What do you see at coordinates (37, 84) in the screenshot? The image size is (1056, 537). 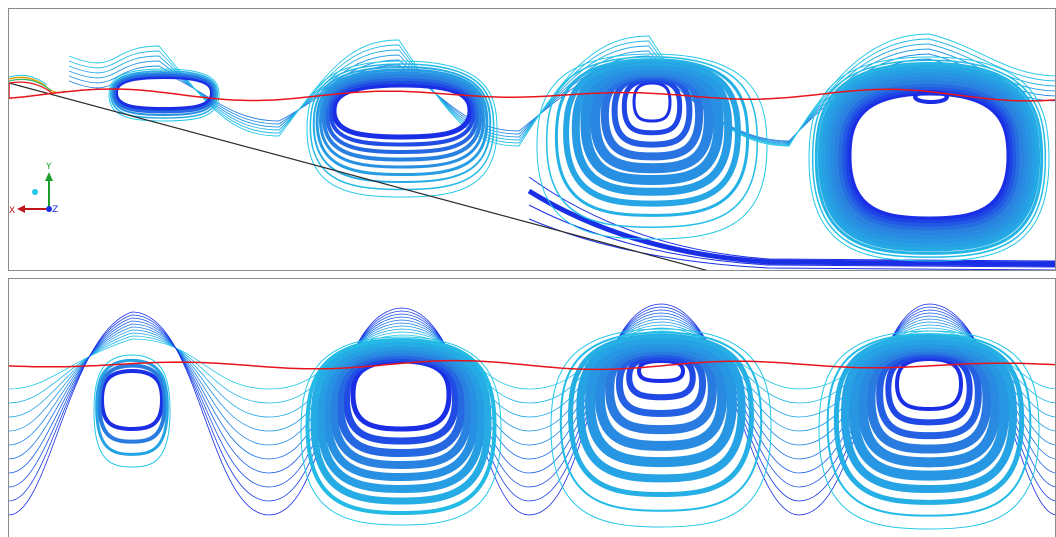 I see `inlet-jet` at bounding box center [37, 84].